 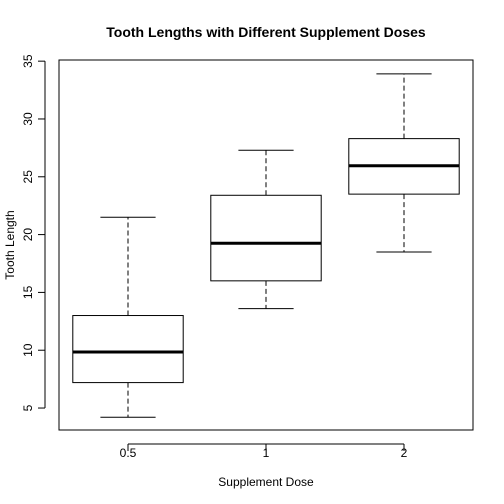 What do you see at coordinates (28, 177) in the screenshot?
I see `y-tick-label: 25` at bounding box center [28, 177].